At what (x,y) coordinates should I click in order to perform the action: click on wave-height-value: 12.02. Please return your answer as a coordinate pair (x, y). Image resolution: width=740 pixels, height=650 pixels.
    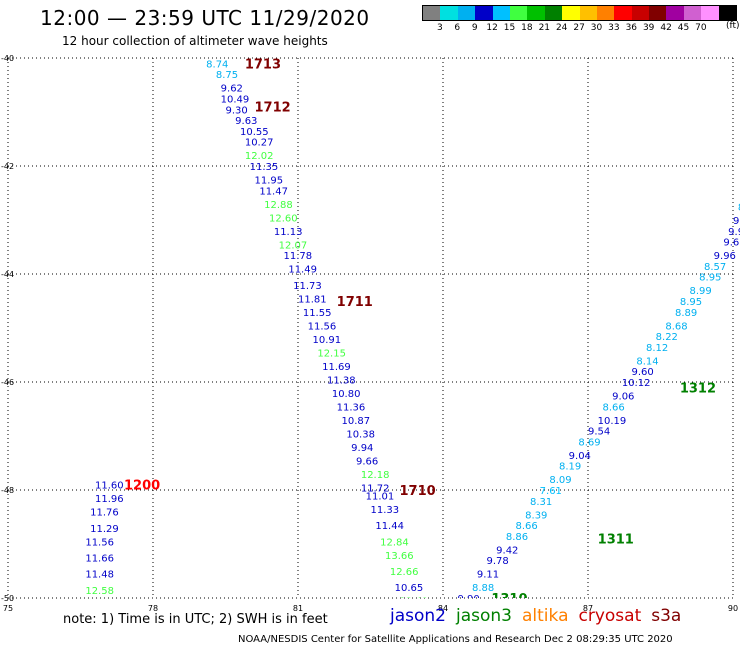
    Looking at the image, I should click on (259, 156).